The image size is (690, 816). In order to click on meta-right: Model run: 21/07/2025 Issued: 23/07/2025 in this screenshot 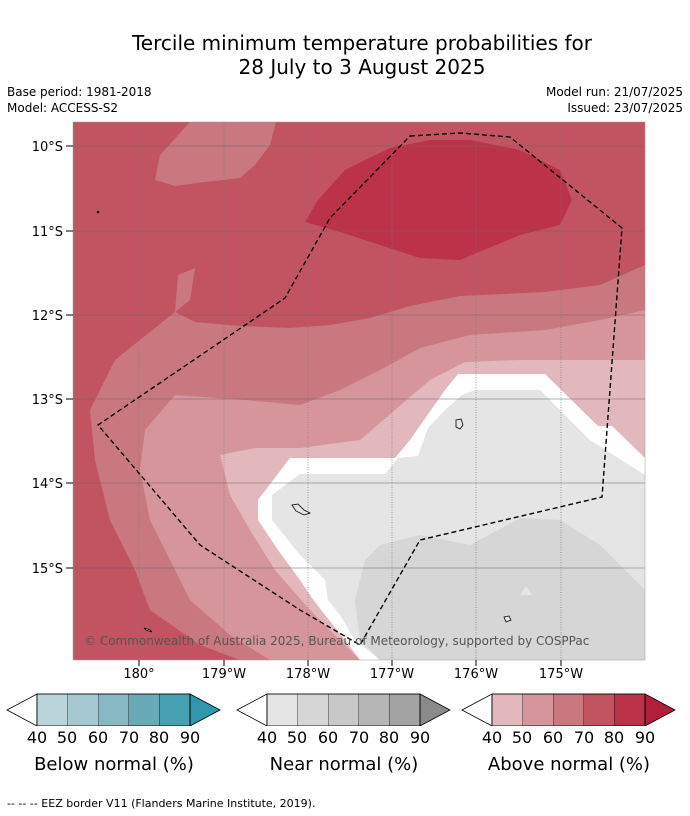, I will do `click(614, 100)`.